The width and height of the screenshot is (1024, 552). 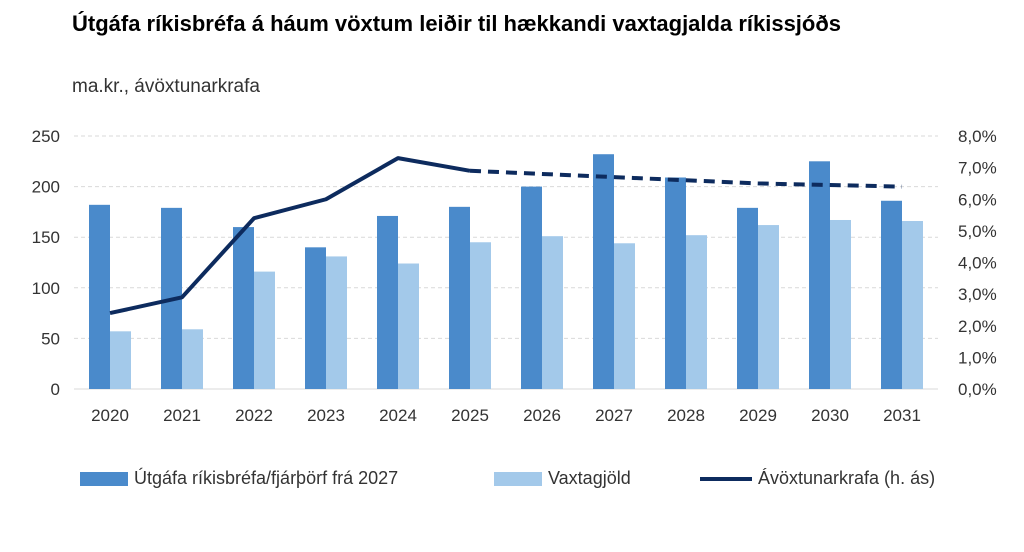 What do you see at coordinates (50, 338) in the screenshot?
I see `y-left-tick-label: 50` at bounding box center [50, 338].